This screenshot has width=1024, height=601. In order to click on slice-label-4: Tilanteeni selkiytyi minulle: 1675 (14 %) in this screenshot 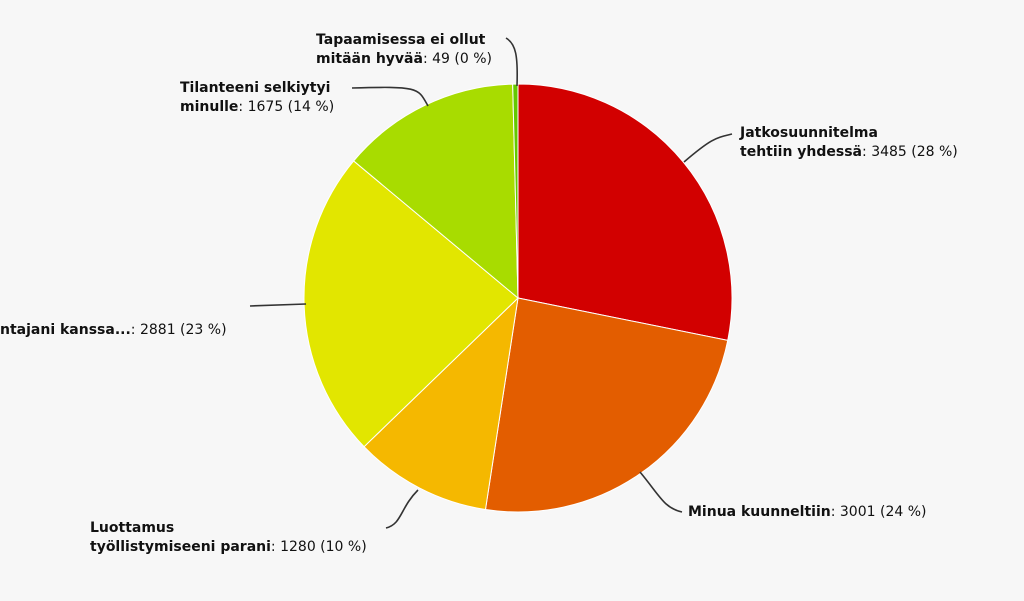, I will do `click(257, 97)`.